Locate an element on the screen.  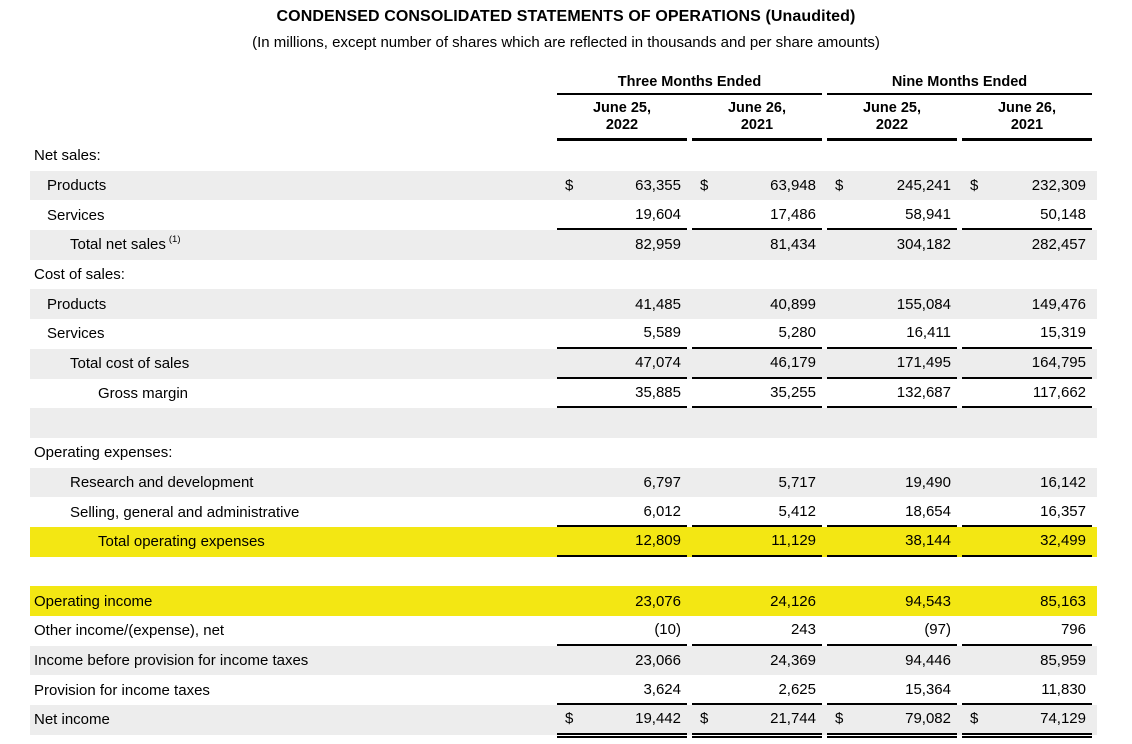
cell-value: 16,142 is located at coordinates (1063, 482).